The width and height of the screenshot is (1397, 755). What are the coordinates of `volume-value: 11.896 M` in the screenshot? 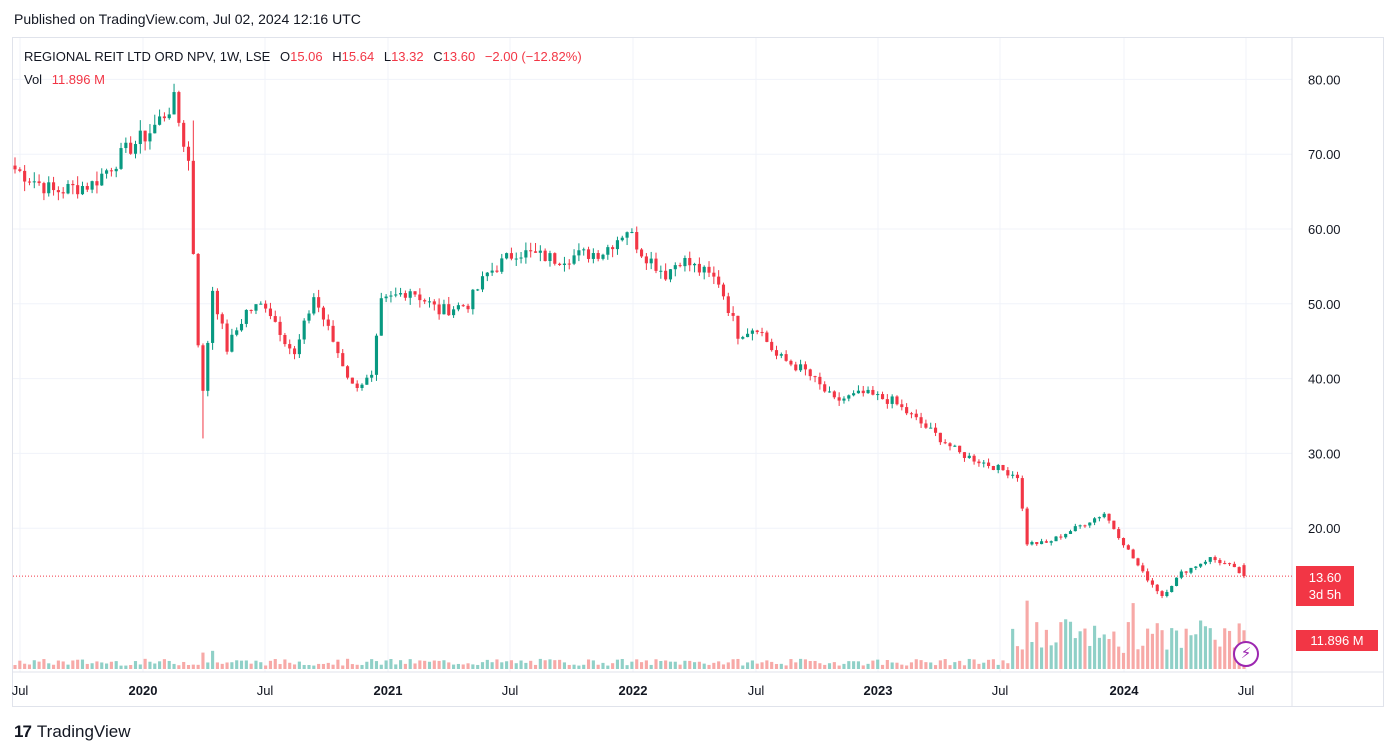 It's located at (78, 79).